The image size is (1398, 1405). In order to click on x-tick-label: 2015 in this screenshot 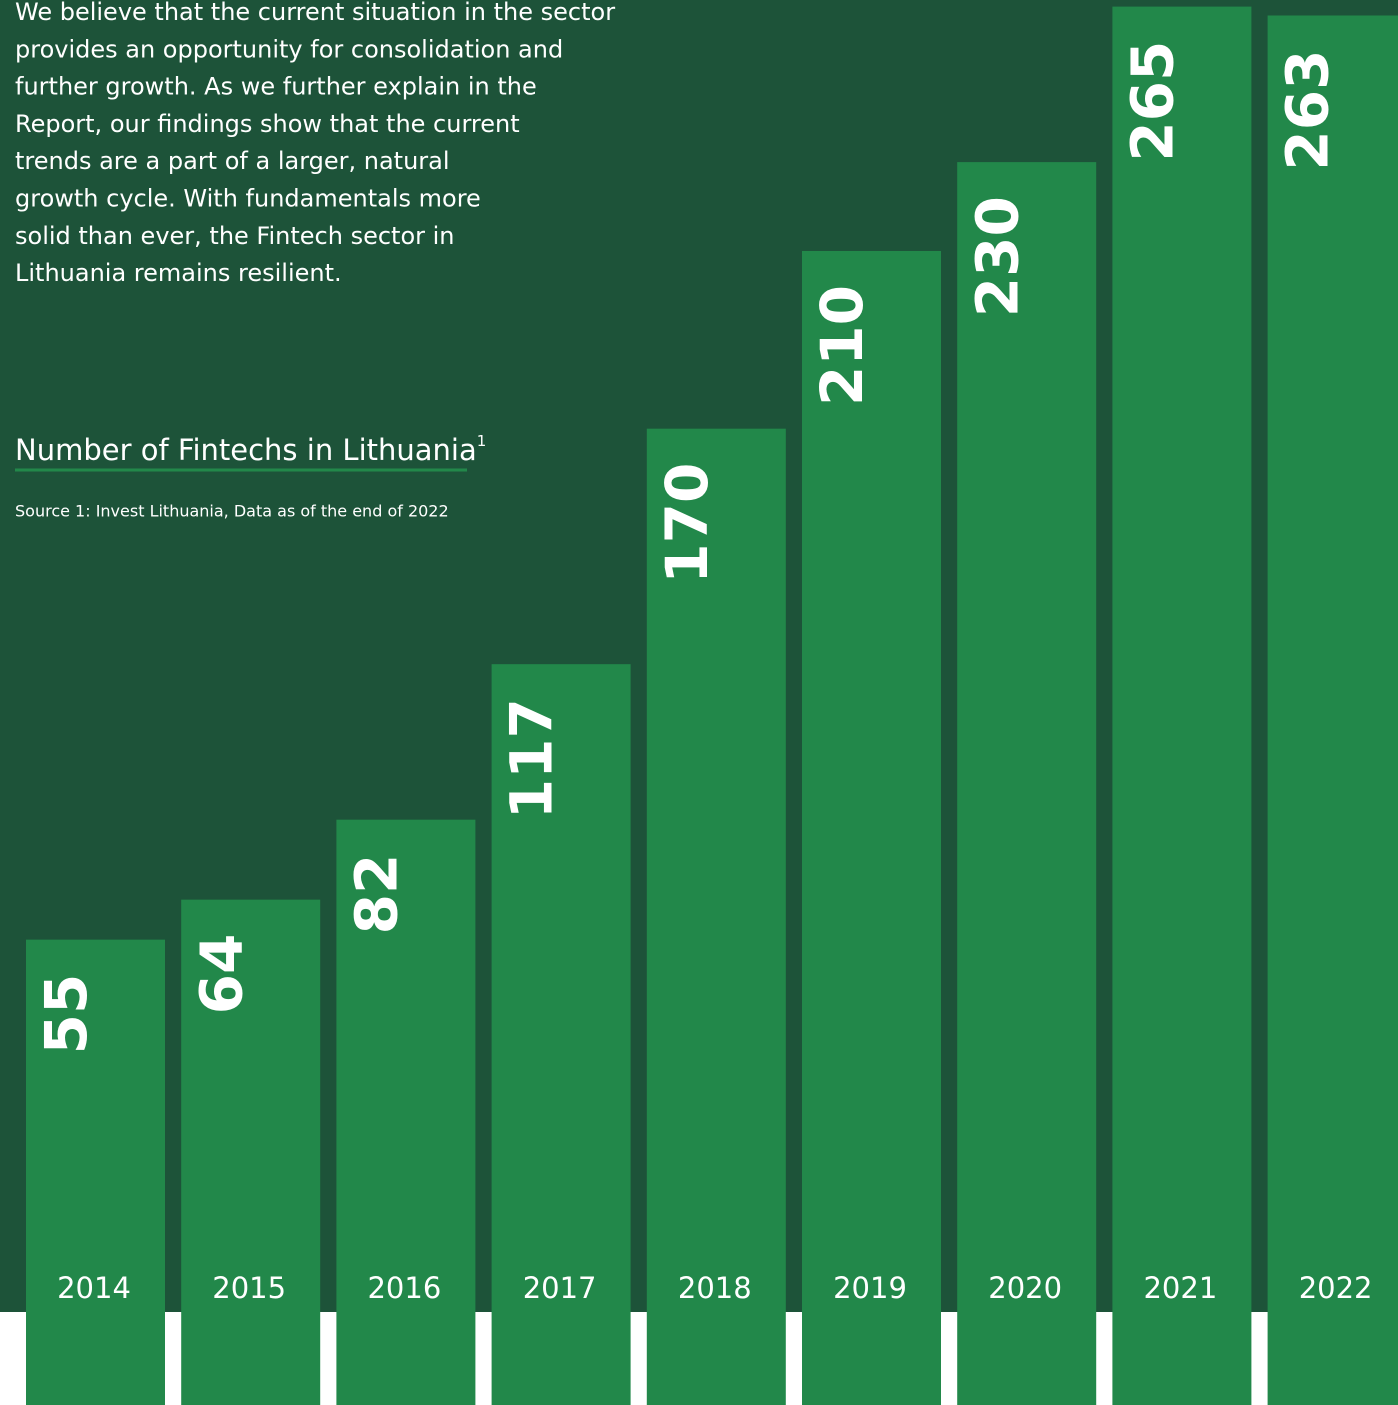, I will do `click(249, 1288)`.